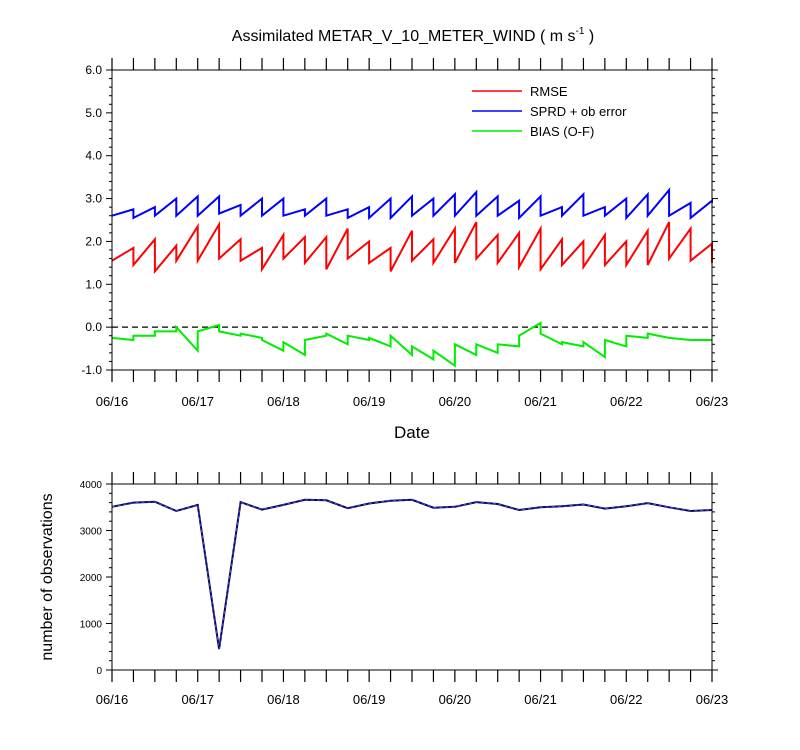  I want to click on series-line-sprd, so click(412, 204).